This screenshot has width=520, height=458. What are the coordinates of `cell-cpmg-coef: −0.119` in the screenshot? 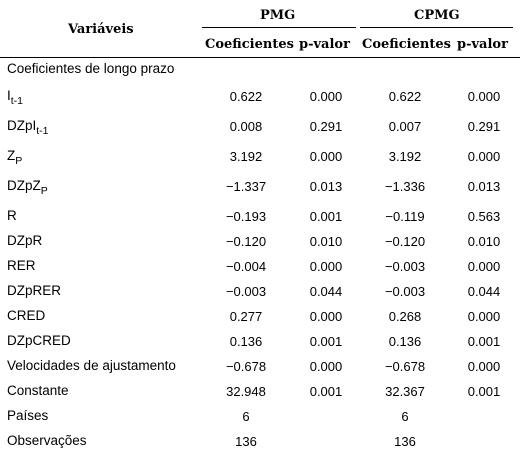 It's located at (405, 216).